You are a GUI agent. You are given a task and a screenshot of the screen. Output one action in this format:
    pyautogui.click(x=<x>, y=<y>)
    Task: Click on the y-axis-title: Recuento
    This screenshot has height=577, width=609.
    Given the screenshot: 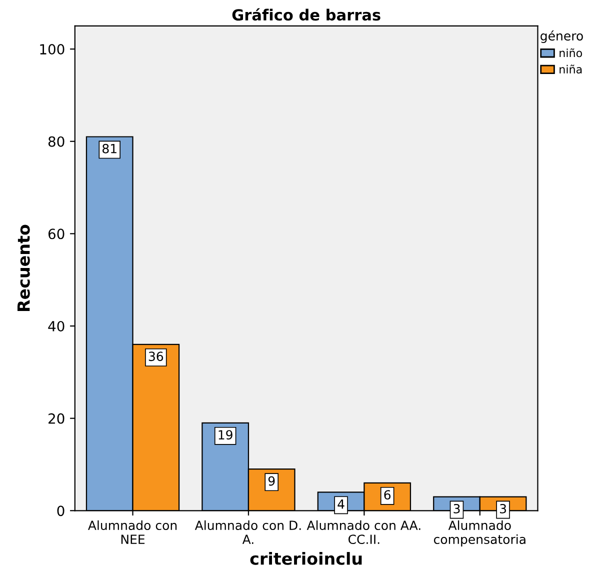 What is the action you would take?
    pyautogui.click(x=24, y=268)
    